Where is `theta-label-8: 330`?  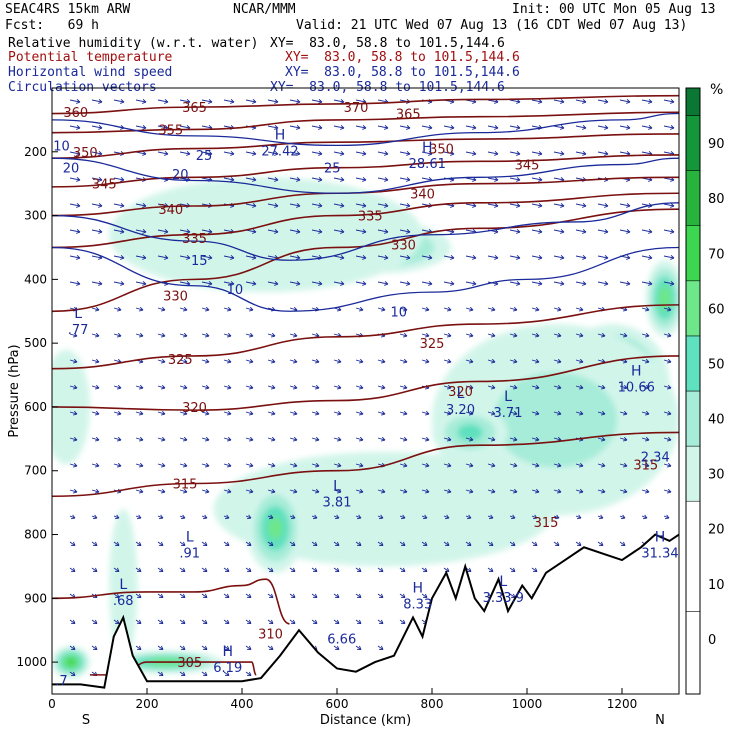
theta-label-8: 330 is located at coordinates (175, 296).